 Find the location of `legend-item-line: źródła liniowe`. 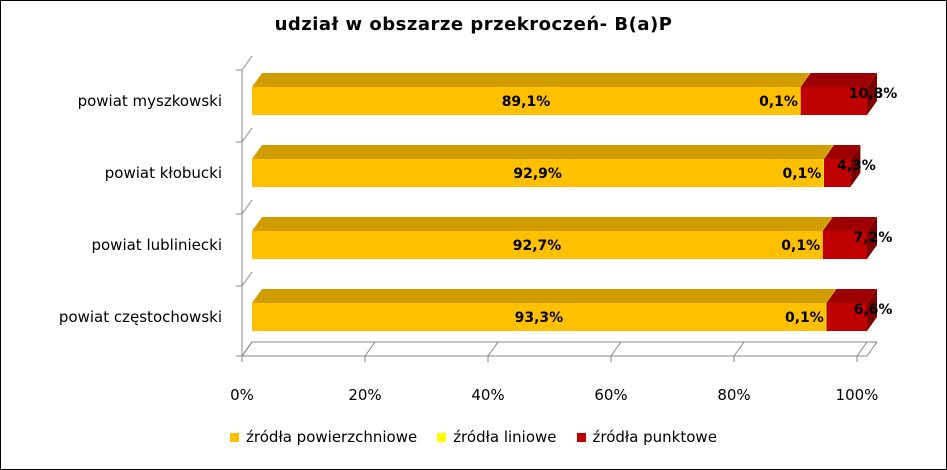

legend-item-line: źródła liniowe is located at coordinates (497, 437).